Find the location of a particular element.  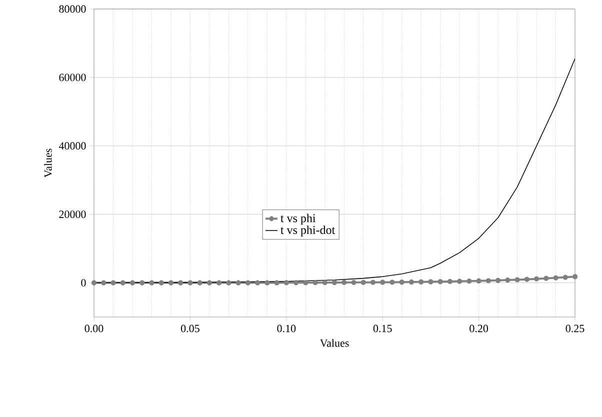

y-tick-label: 0 is located at coordinates (83, 282).